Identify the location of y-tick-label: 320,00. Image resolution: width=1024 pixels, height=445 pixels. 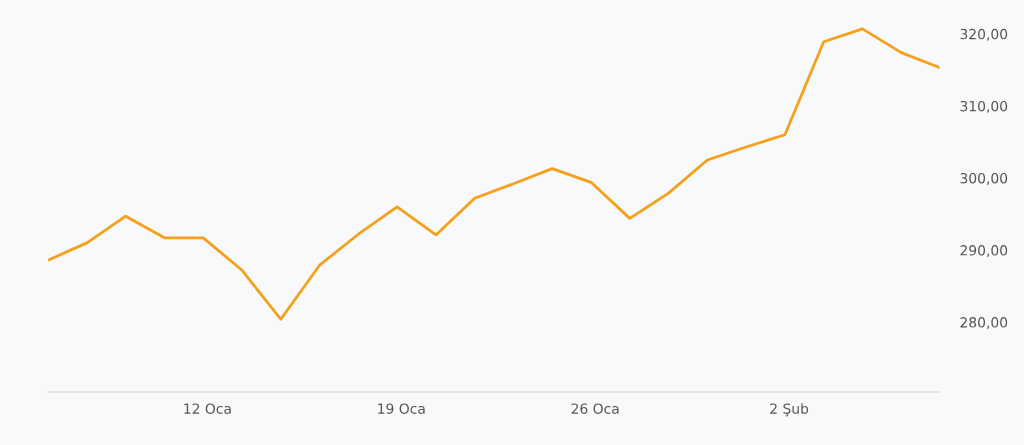
(984, 34).